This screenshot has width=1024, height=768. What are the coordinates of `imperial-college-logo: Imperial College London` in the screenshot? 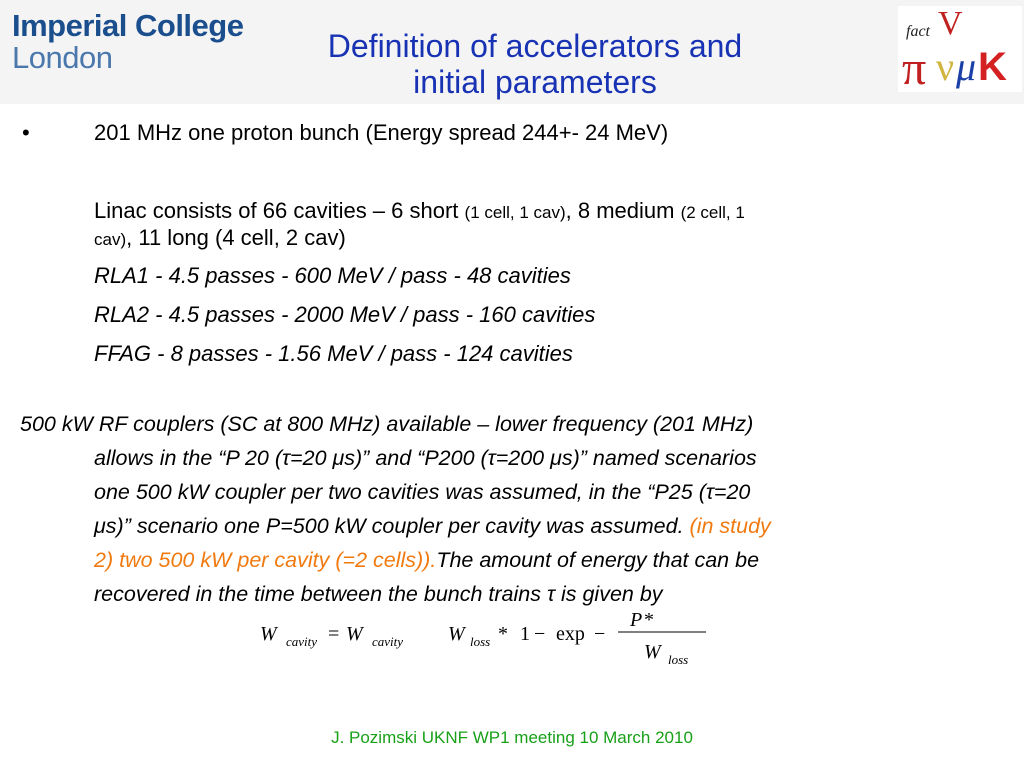 It's located at (128, 41).